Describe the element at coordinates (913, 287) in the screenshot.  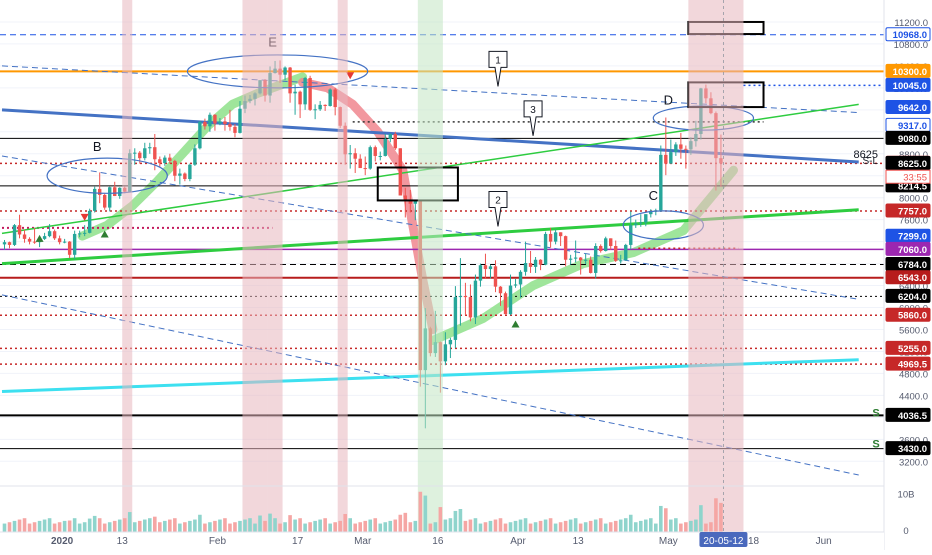
I see `y-tick-label-8: 6400.0` at that location.